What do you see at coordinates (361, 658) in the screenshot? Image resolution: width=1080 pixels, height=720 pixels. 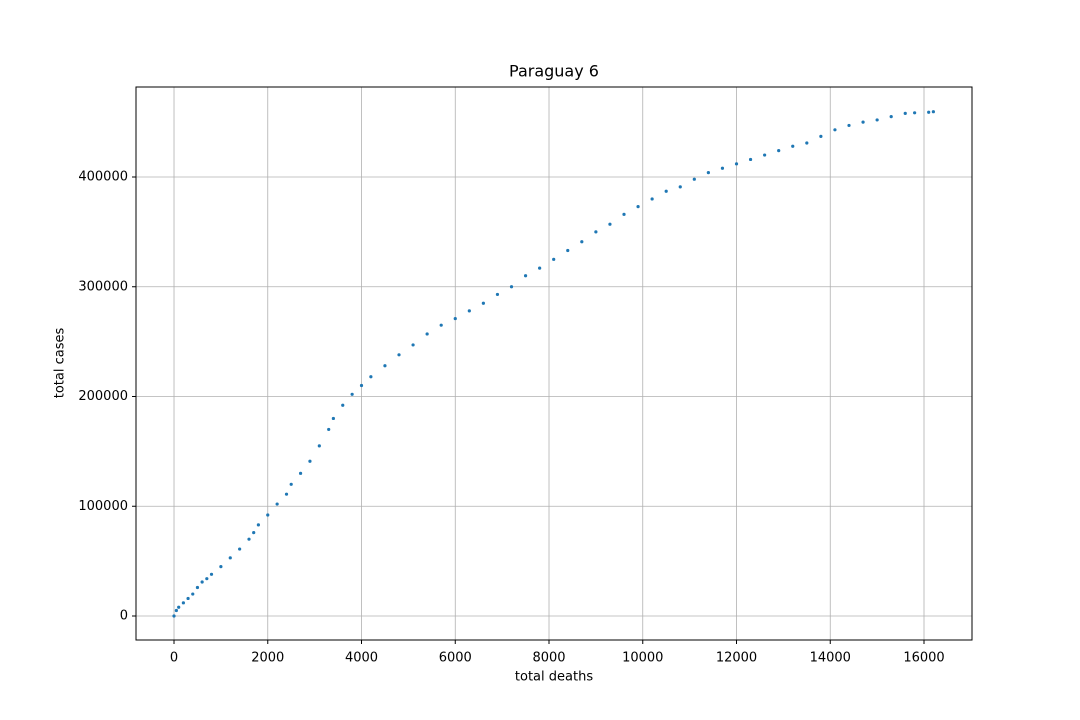 I see `x-tick-label: 4000` at bounding box center [361, 658].